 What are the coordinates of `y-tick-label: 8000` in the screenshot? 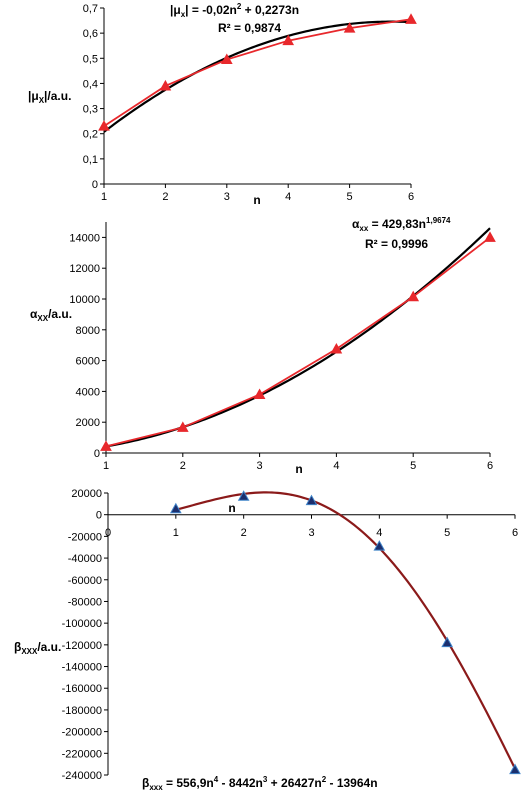 It's located at (88, 331).